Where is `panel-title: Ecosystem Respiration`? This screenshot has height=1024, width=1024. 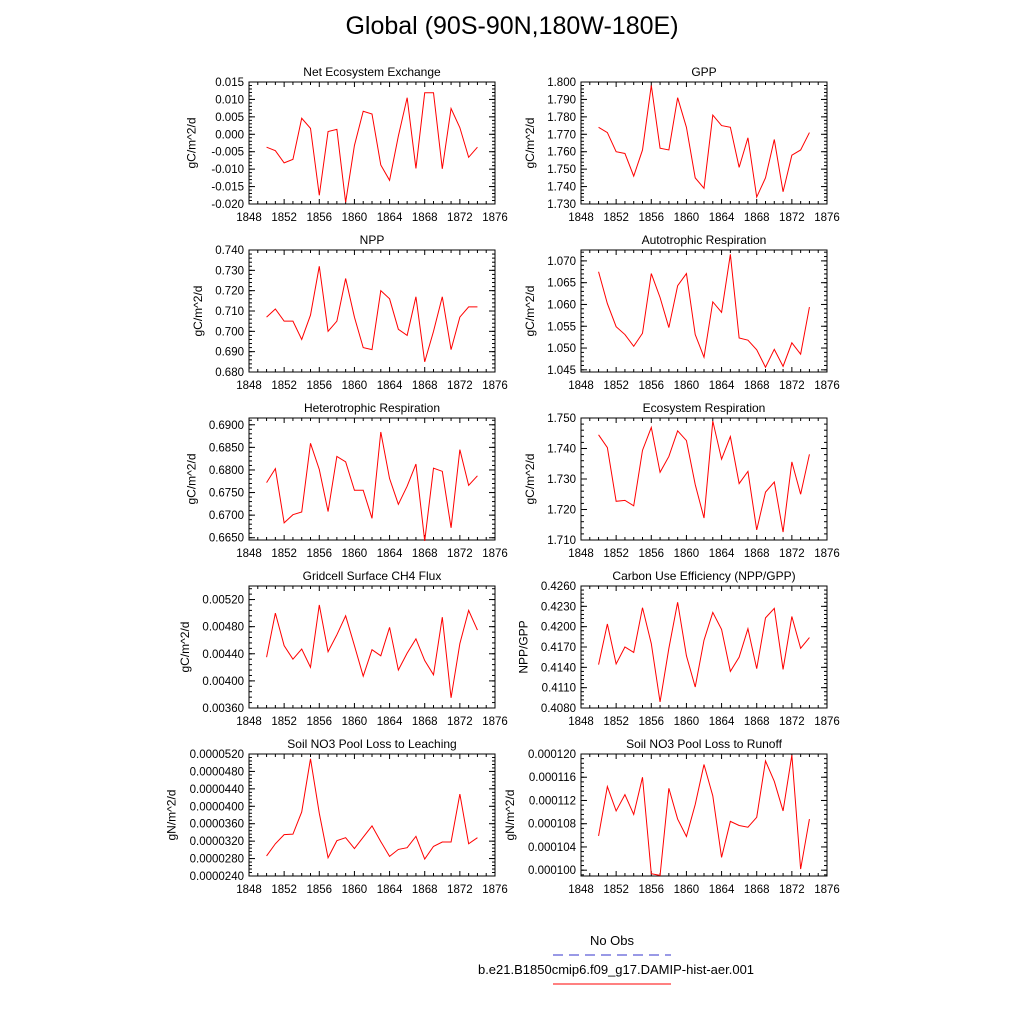 panel-title: Ecosystem Respiration is located at coordinates (704, 408).